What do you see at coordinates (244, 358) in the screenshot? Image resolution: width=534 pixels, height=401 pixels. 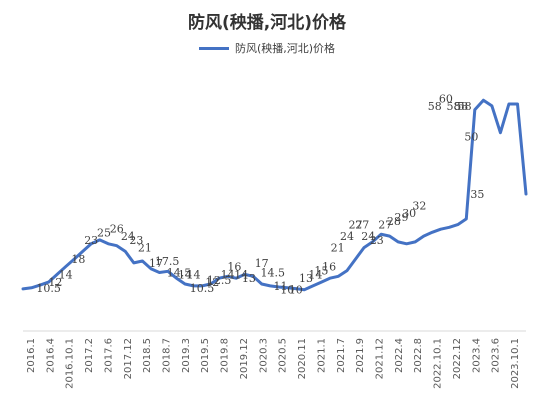 I see `x-tick-label: 2019.12` at bounding box center [244, 358].